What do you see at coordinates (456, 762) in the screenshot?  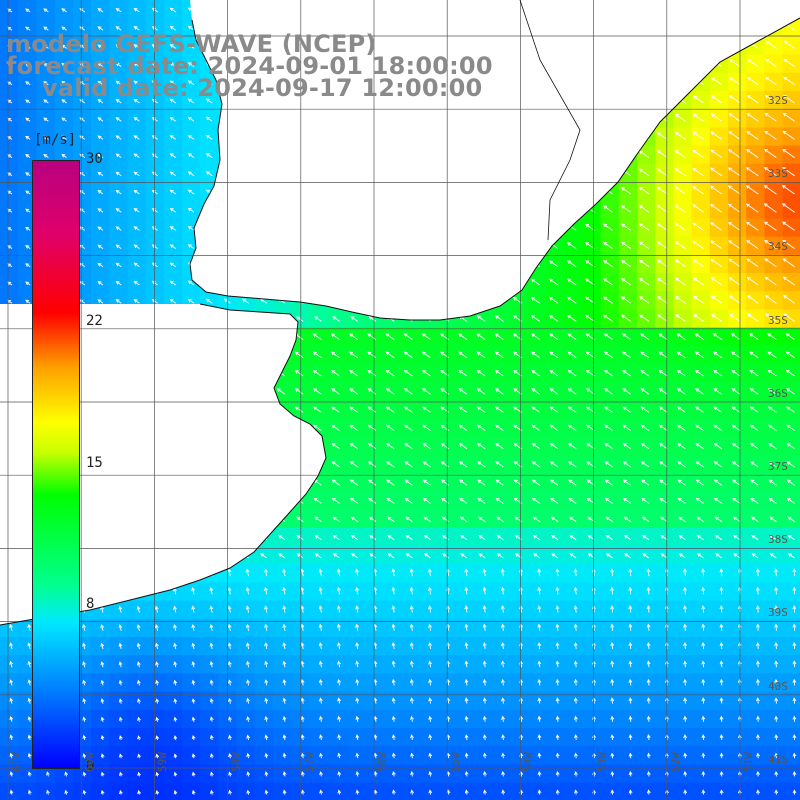 I see `lon-label: 55W` at bounding box center [456, 762].